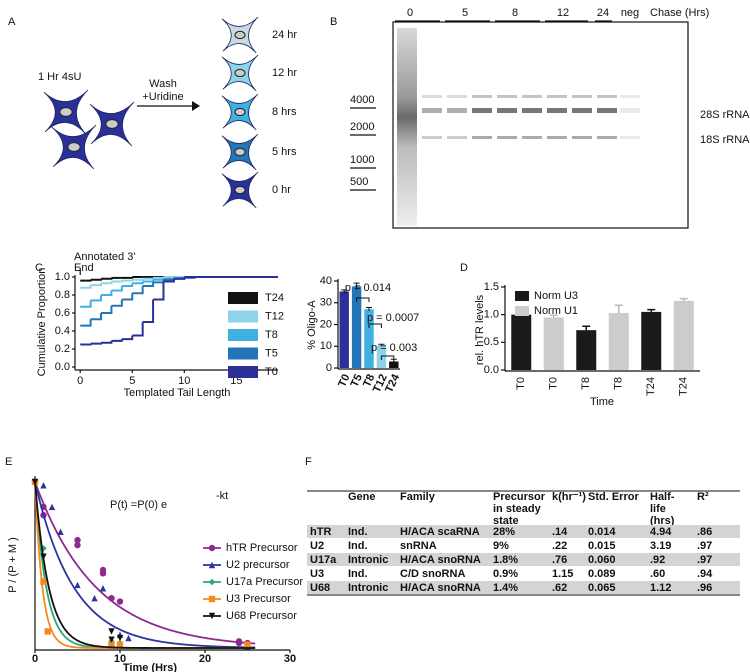 The height and width of the screenshot is (672, 750). What do you see at coordinates (602, 588) in the screenshot?
I see `table-cell: 0.065` at bounding box center [602, 588].